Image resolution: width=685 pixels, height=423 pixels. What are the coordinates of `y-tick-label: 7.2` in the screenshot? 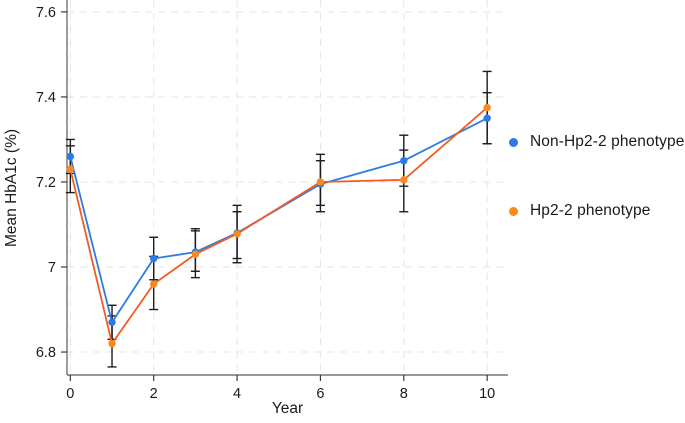 It's located at (46, 183).